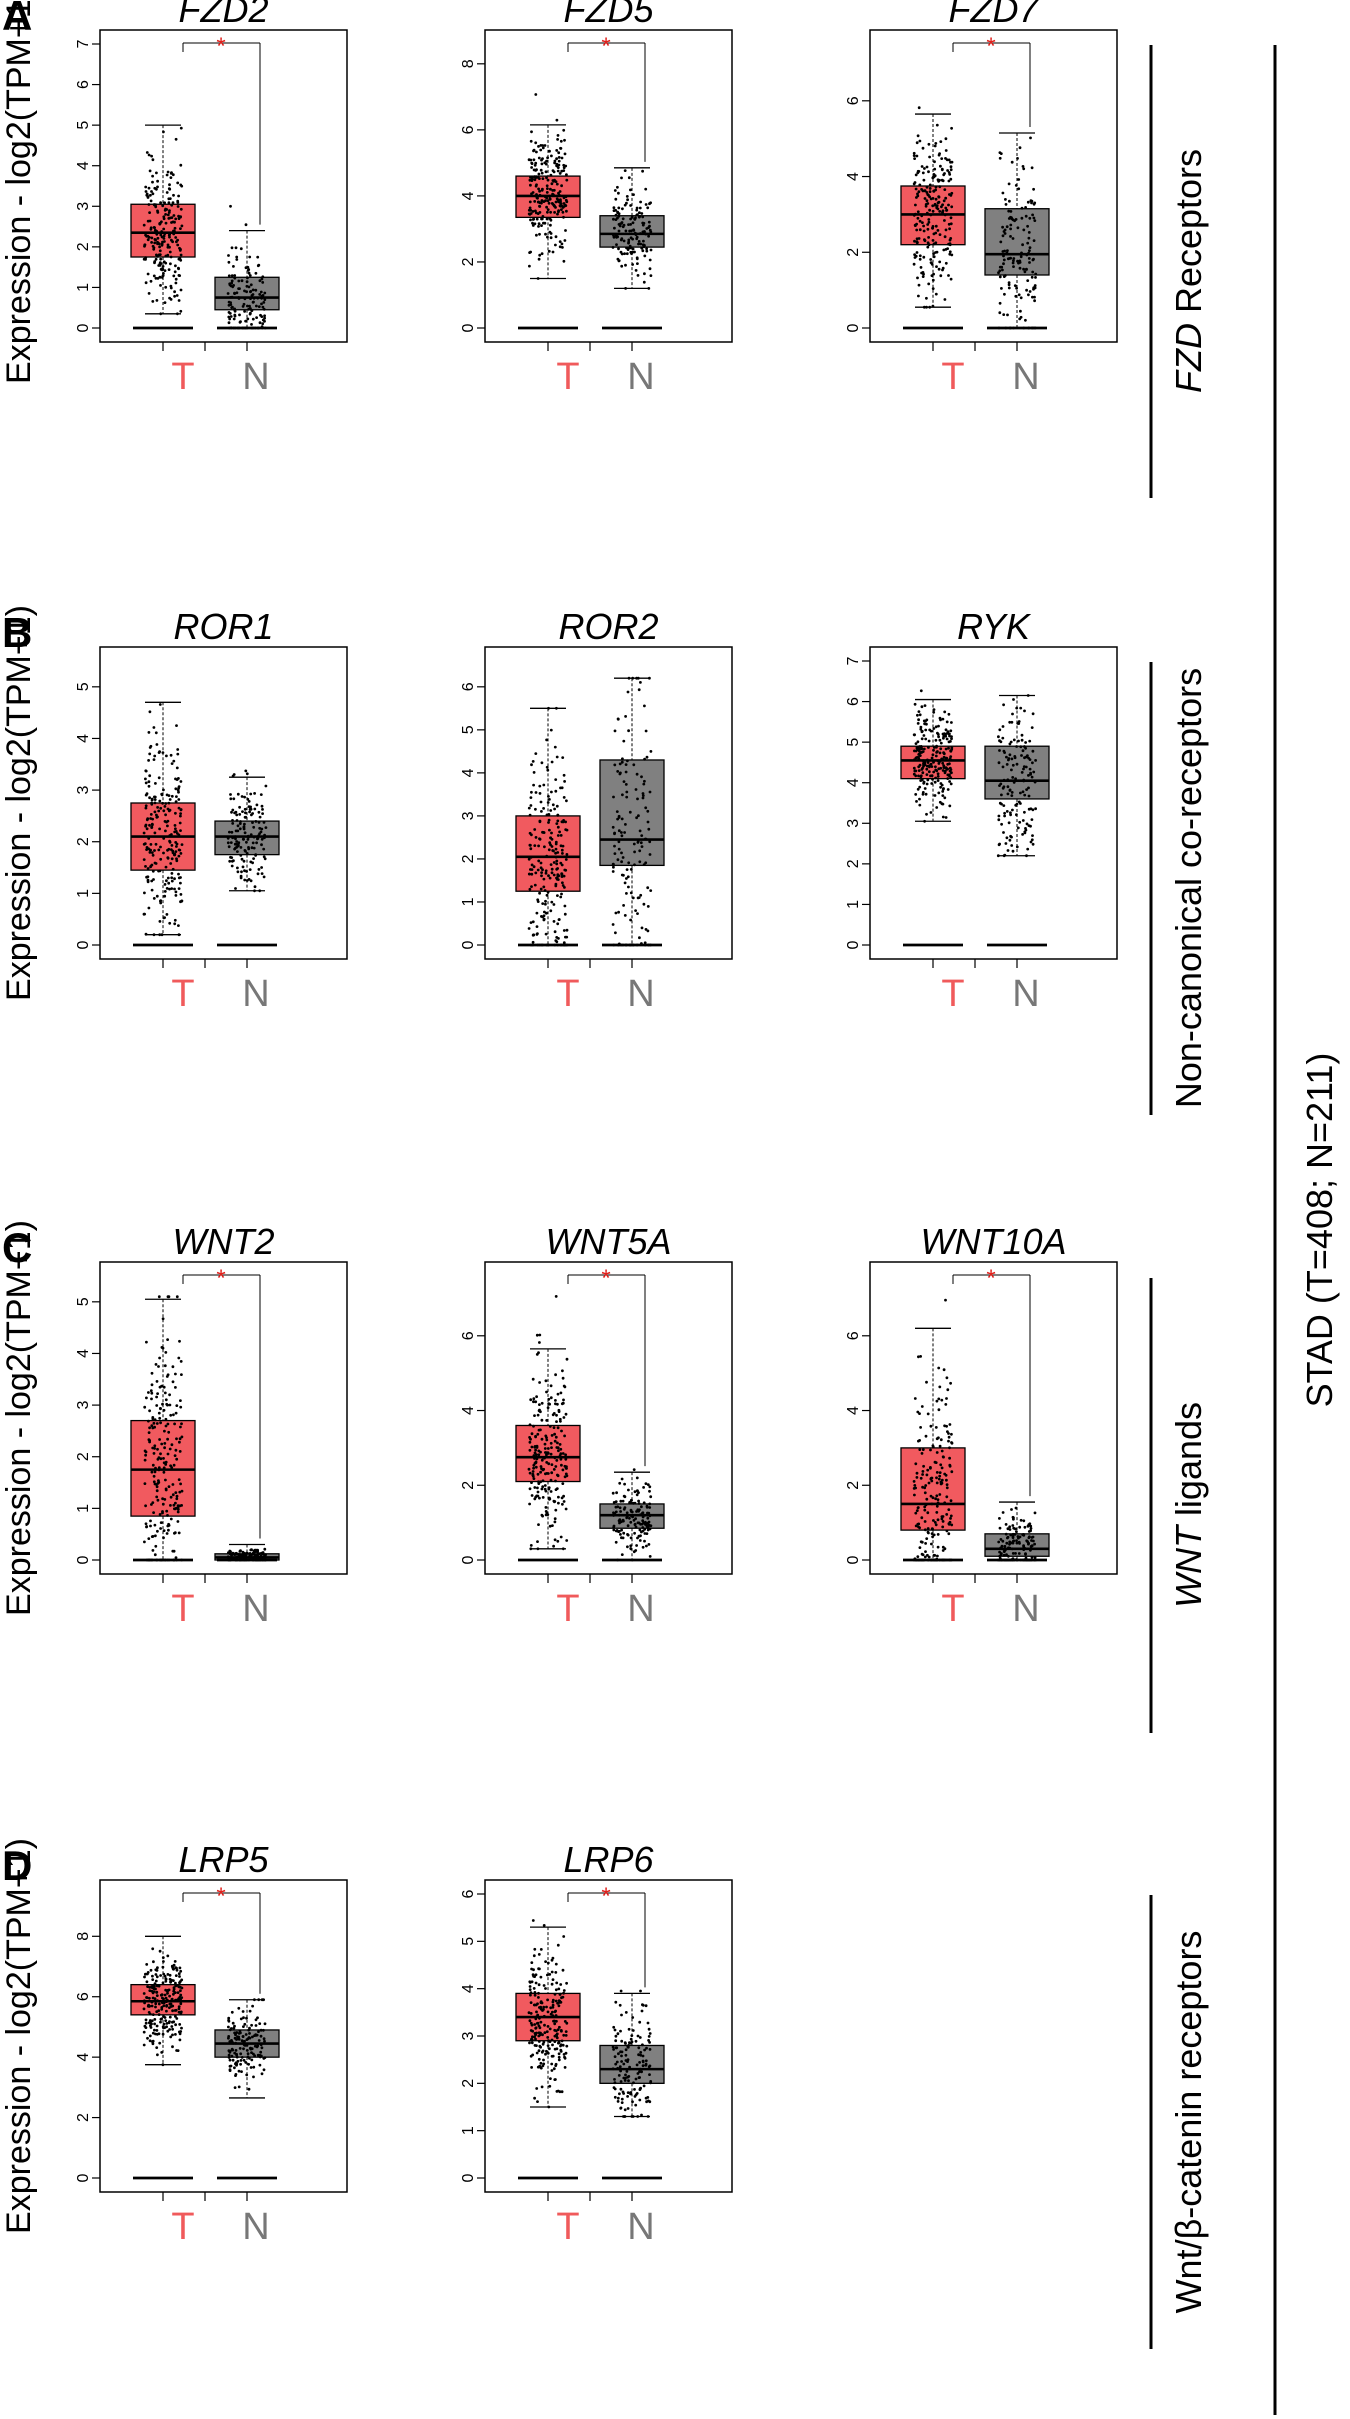 The image size is (1350, 2419). I want to click on box-normal, so click(632, 1515).